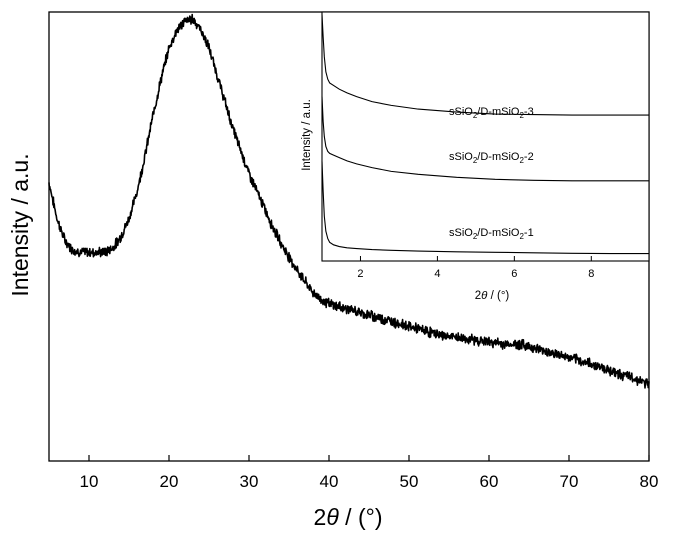 The height and width of the screenshot is (545, 673). Describe the element at coordinates (649, 481) in the screenshot. I see `main-x-tick-label-80: 80` at that location.